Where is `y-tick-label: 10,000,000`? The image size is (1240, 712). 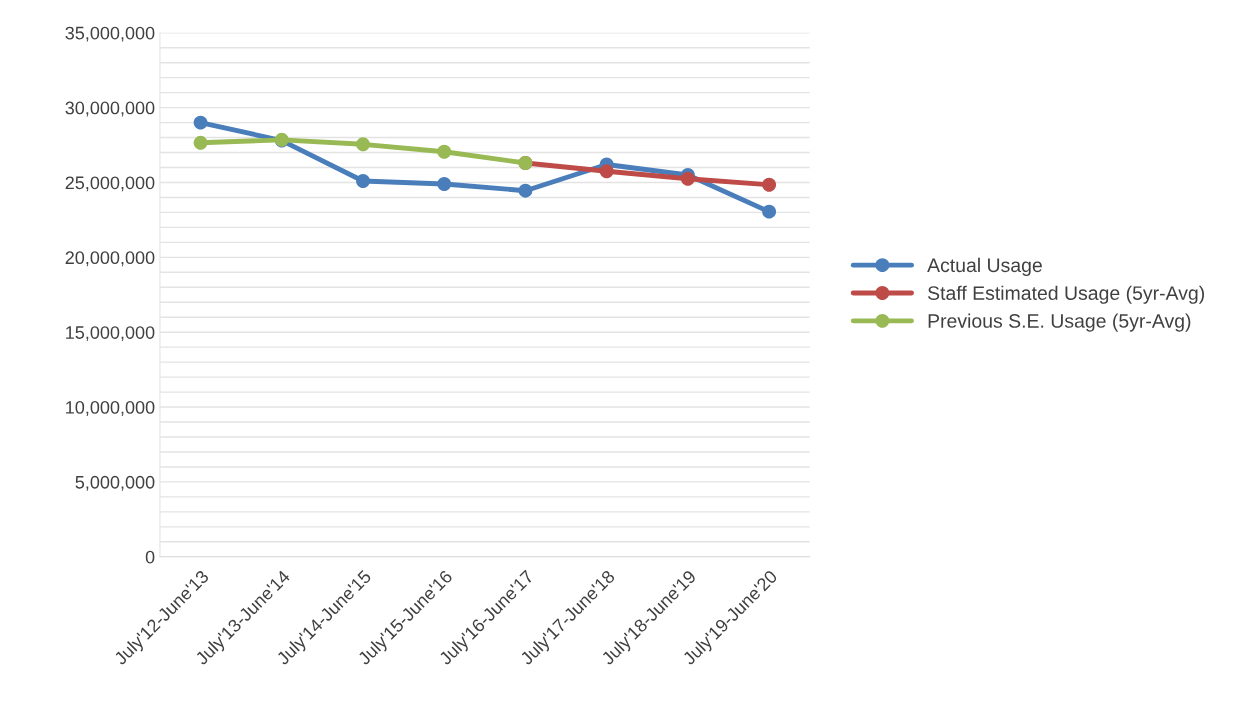
y-tick-label: 10,000,000 is located at coordinates (110, 408).